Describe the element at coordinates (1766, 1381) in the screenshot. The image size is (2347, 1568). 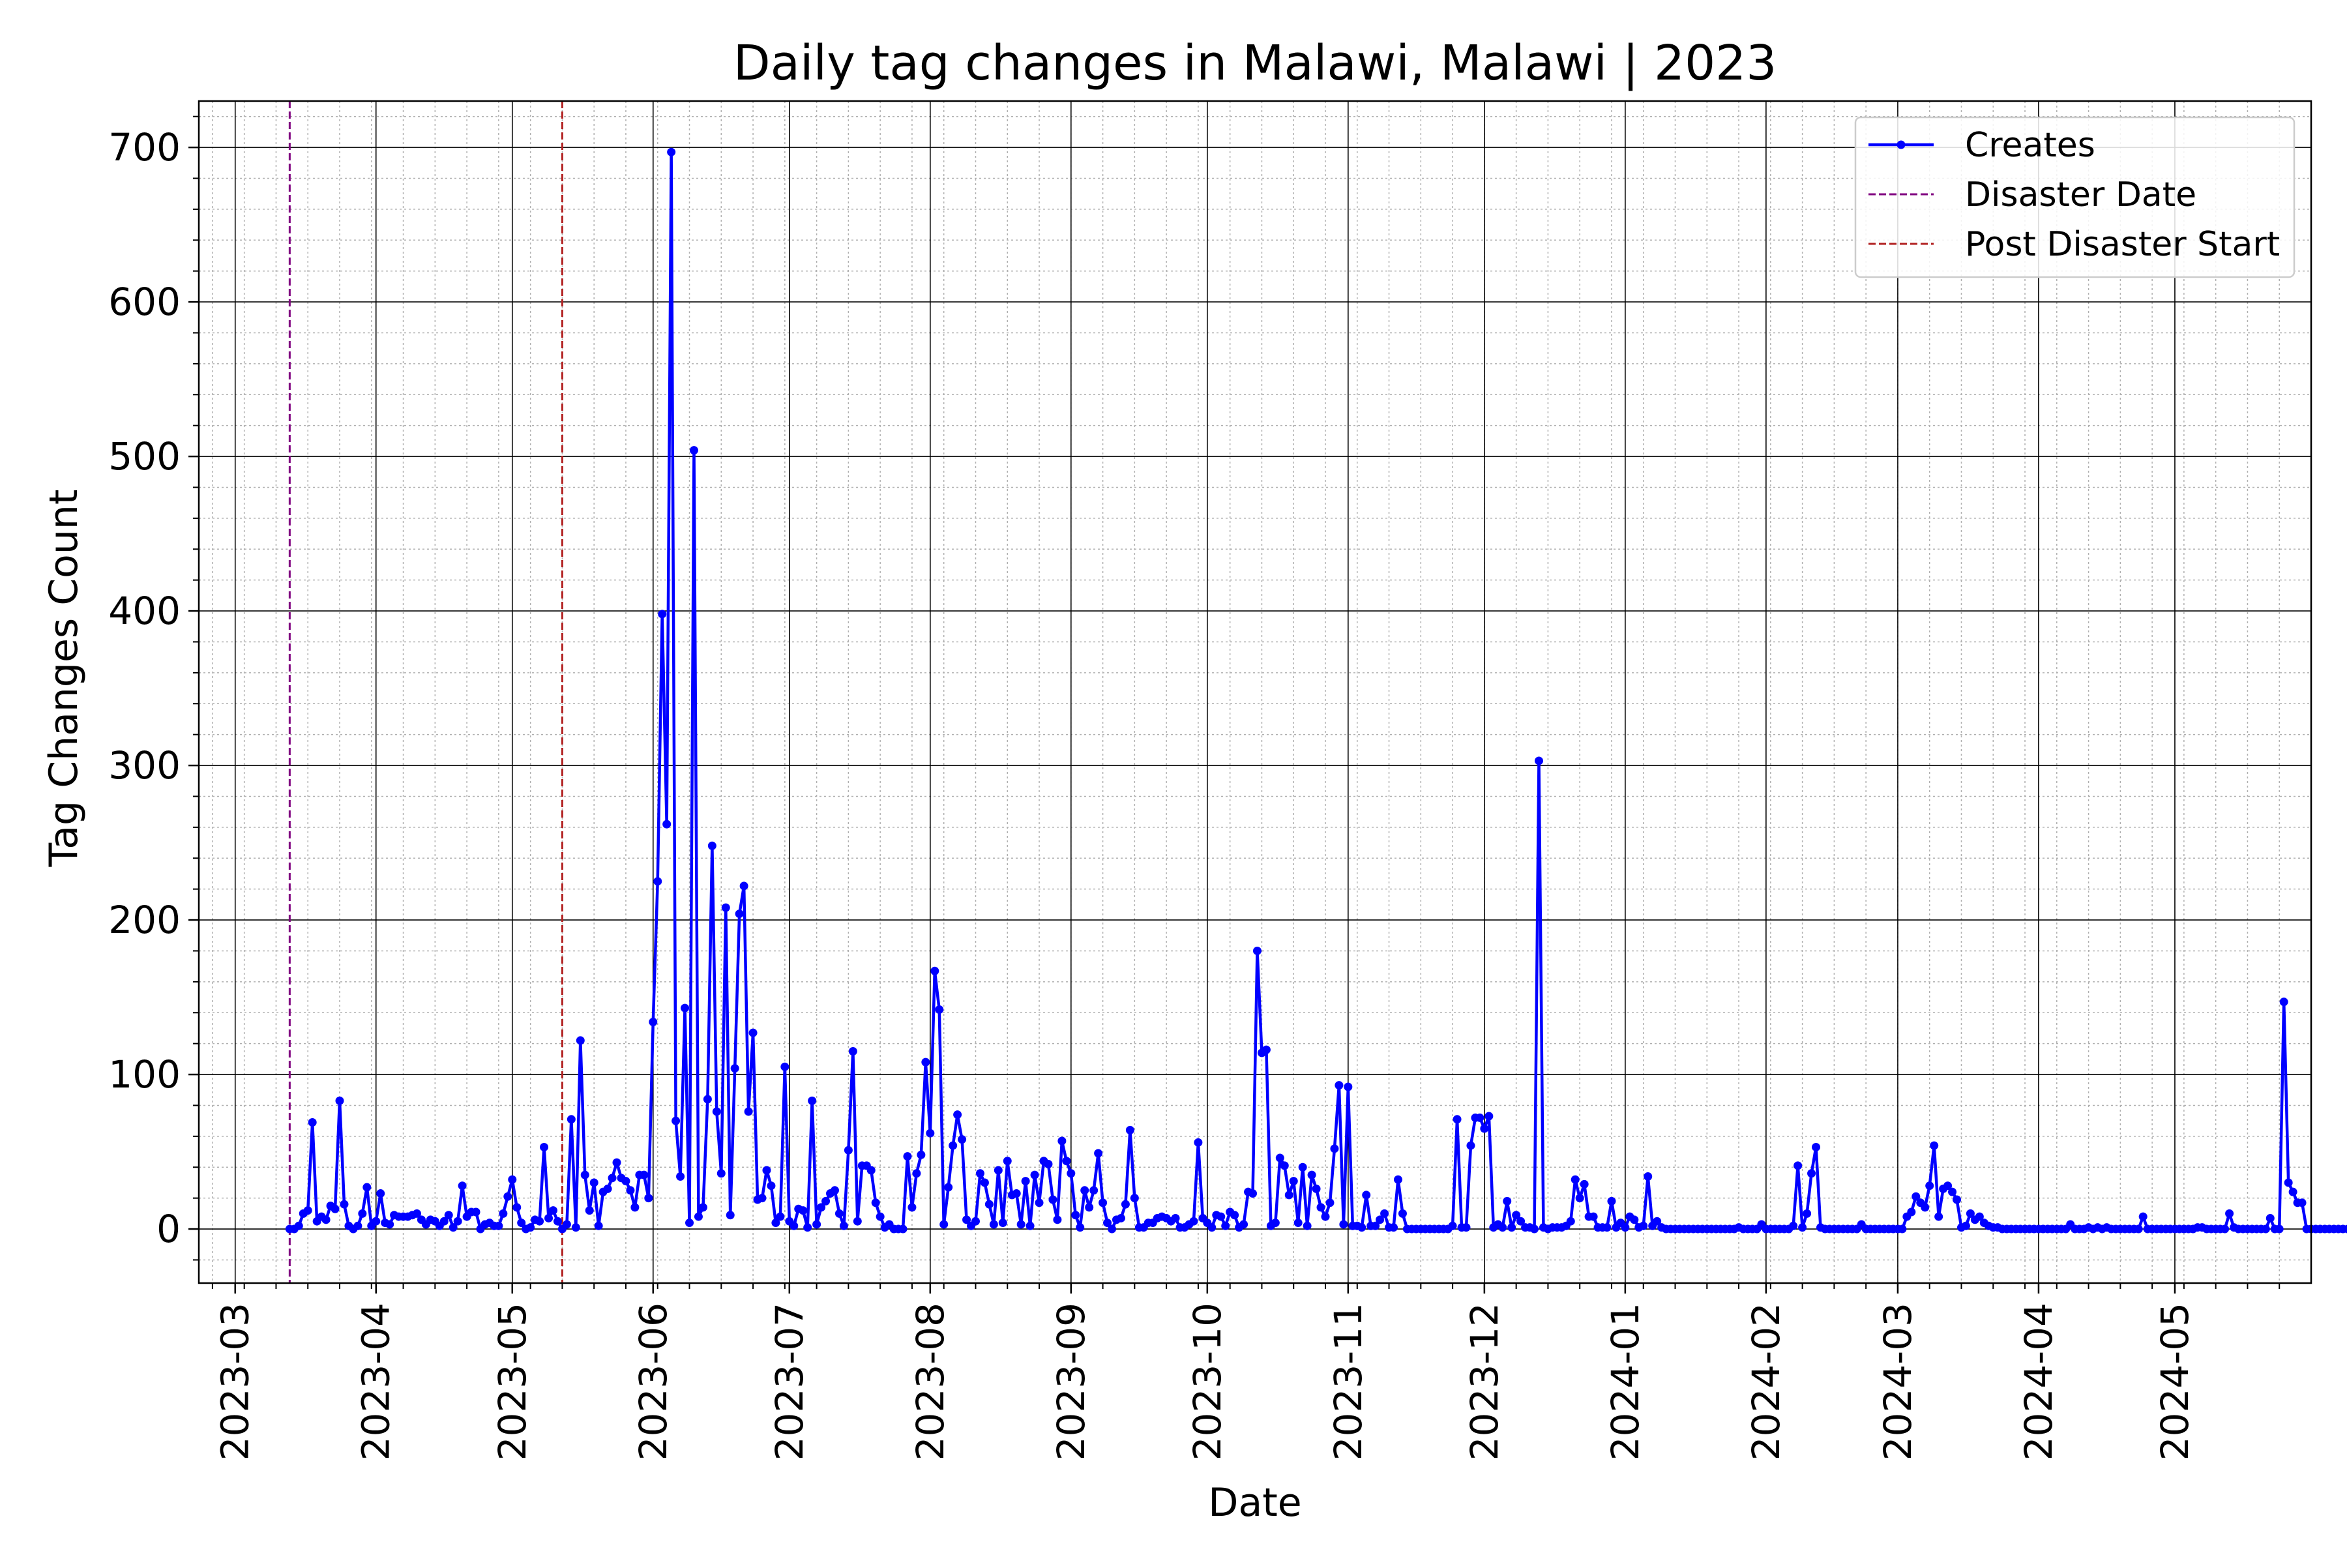
I see `x-tick-label: 2024-02` at that location.